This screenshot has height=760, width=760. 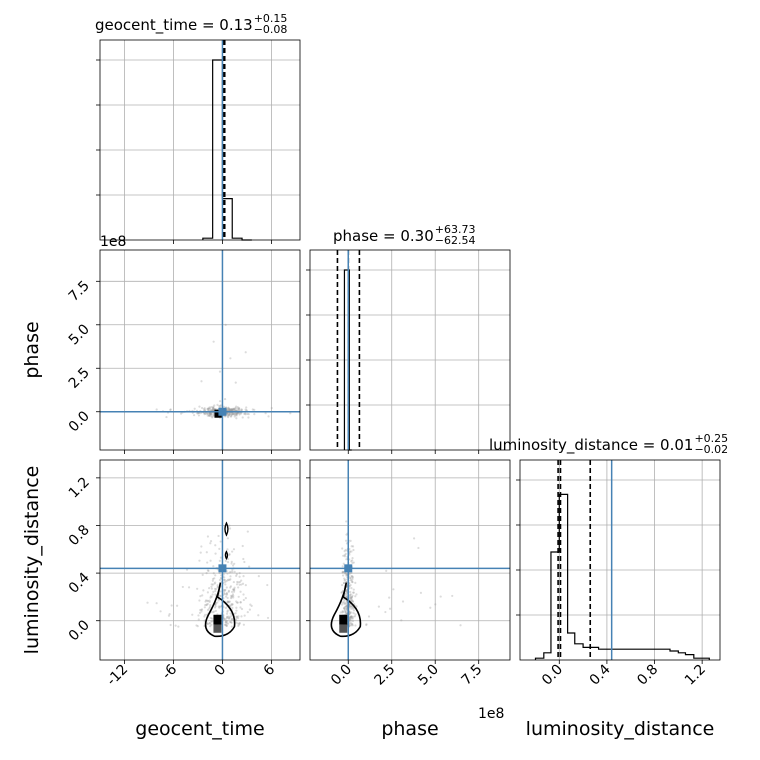 I want to click on y-tick-label: 5.0, so click(x=79, y=334).